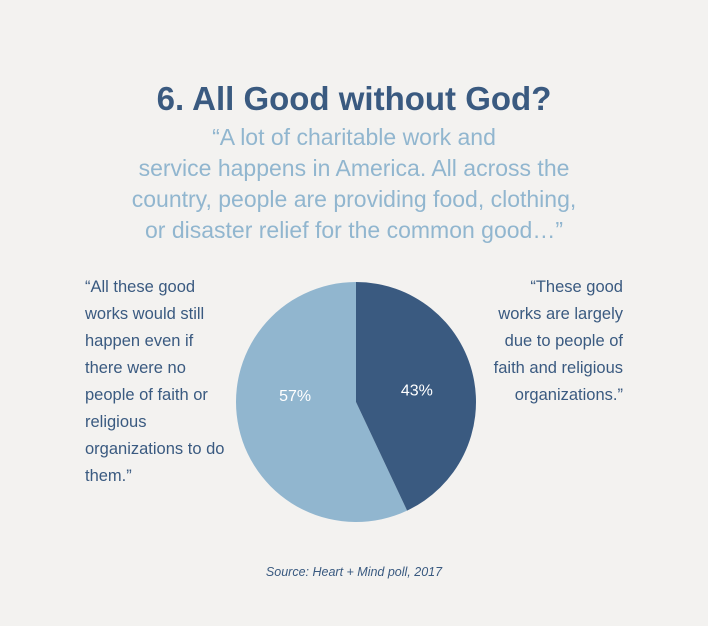 Image resolution: width=708 pixels, height=626 pixels. Describe the element at coordinates (354, 137) in the screenshot. I see `subtitle-line: “A lot of charitable work and` at that location.